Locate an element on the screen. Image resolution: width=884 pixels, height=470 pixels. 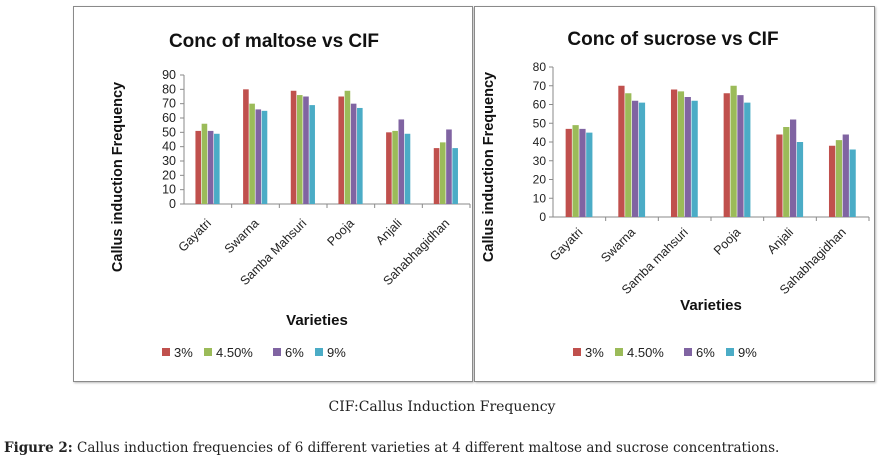
maltose-legend-label-0: 3% is located at coordinates (183, 352).